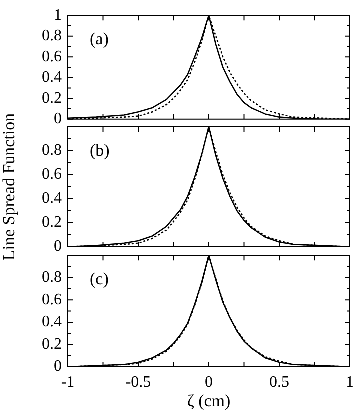 This screenshot has height=414, width=360. I want to click on y-axis-title: Line Spread Function, so click(9, 186).